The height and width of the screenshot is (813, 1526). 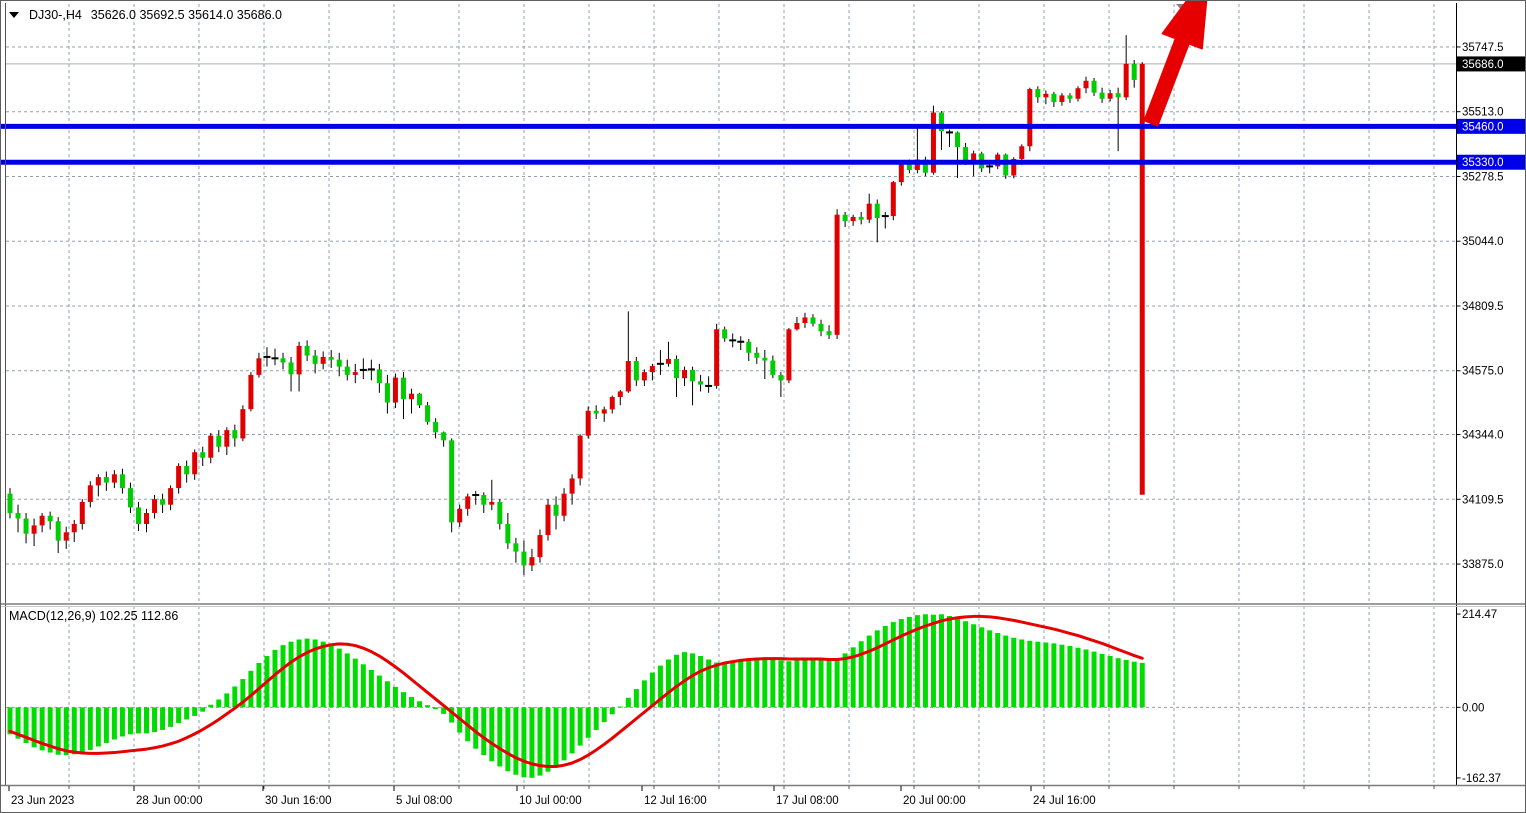 What do you see at coordinates (1483, 242) in the screenshot?
I see `price-tick-label: 35044.0` at bounding box center [1483, 242].